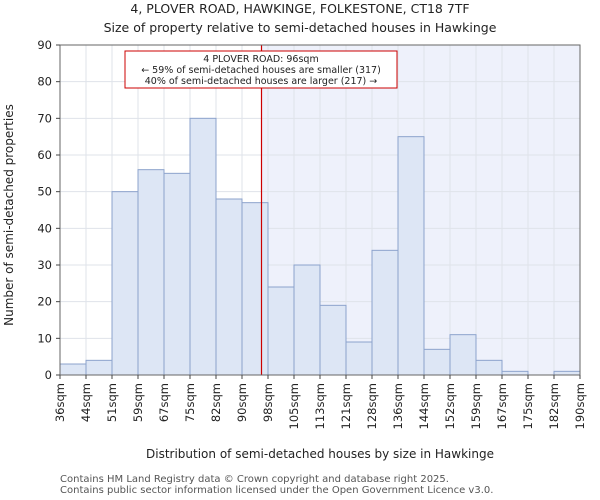  Describe the element at coordinates (476, 406) in the screenshot. I see `x-tick-label: 159sqm` at that location.